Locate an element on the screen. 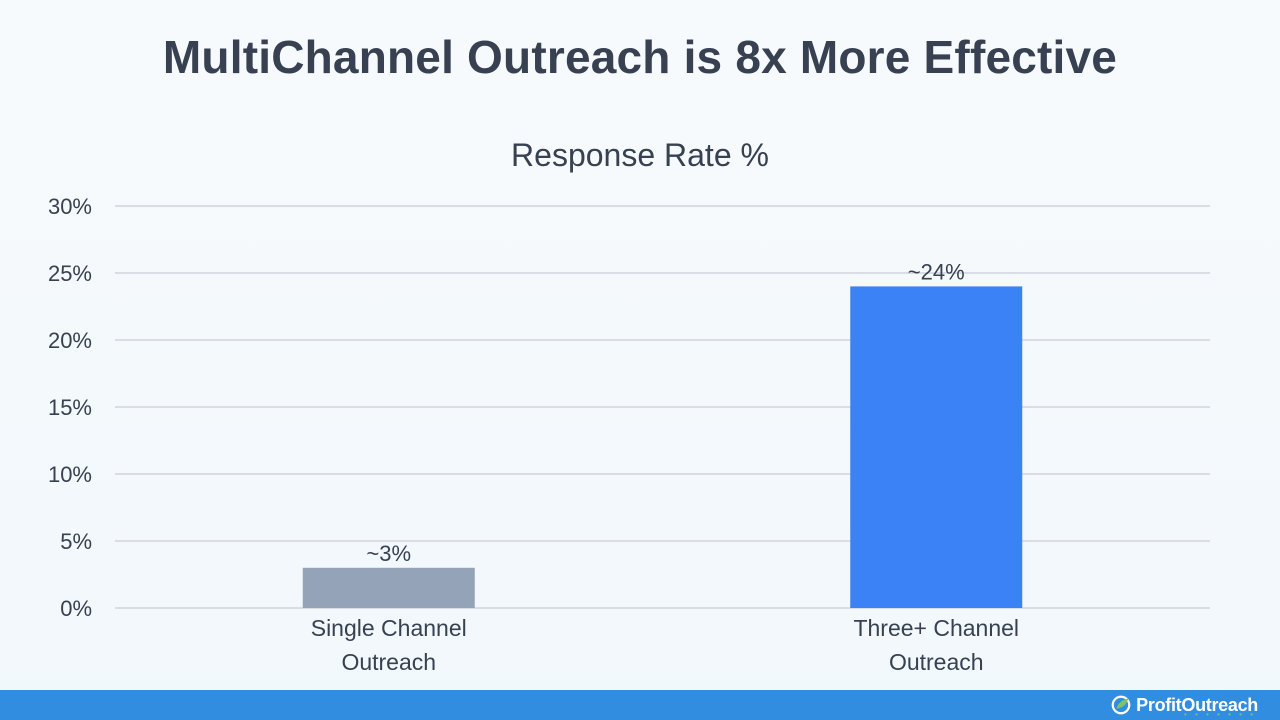 Image resolution: width=1280 pixels, height=720 pixels. y-tick-label: 0% is located at coordinates (76, 608).